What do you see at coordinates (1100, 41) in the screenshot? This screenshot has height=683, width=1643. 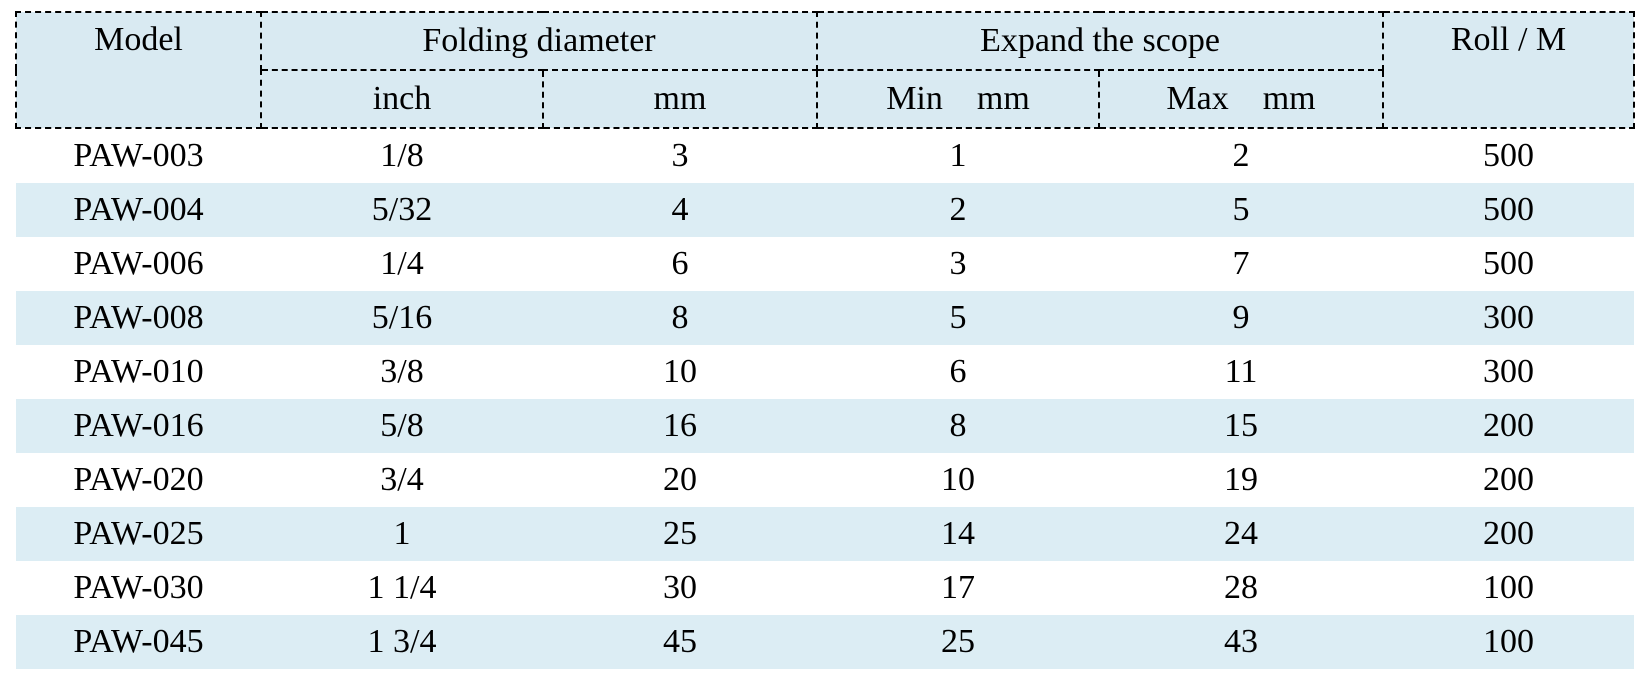 I see `header-expand-scope: Expand the scope` at bounding box center [1100, 41].